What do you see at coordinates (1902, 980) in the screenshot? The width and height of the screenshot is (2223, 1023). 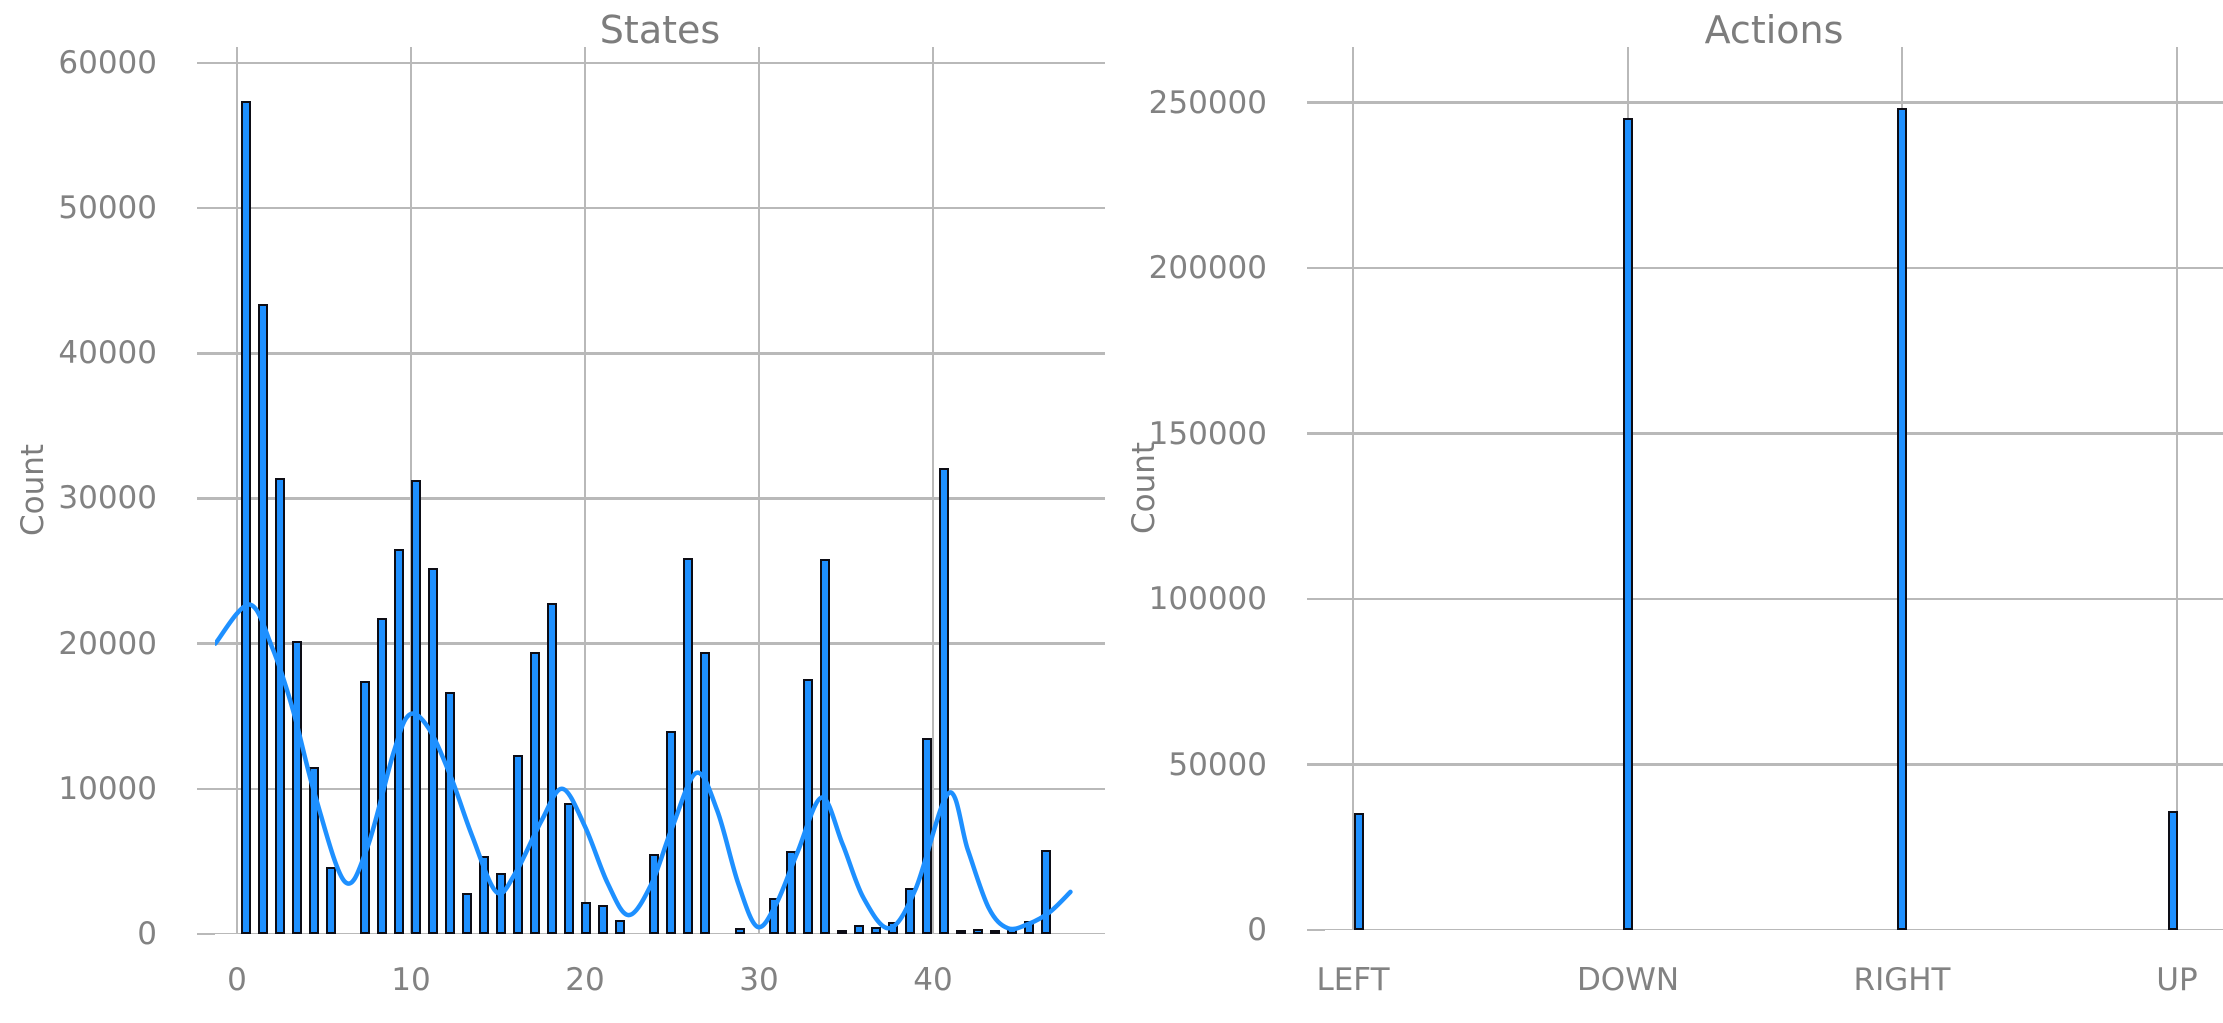 I see `actions-xtick-label-right: RIGHT` at bounding box center [1902, 980].